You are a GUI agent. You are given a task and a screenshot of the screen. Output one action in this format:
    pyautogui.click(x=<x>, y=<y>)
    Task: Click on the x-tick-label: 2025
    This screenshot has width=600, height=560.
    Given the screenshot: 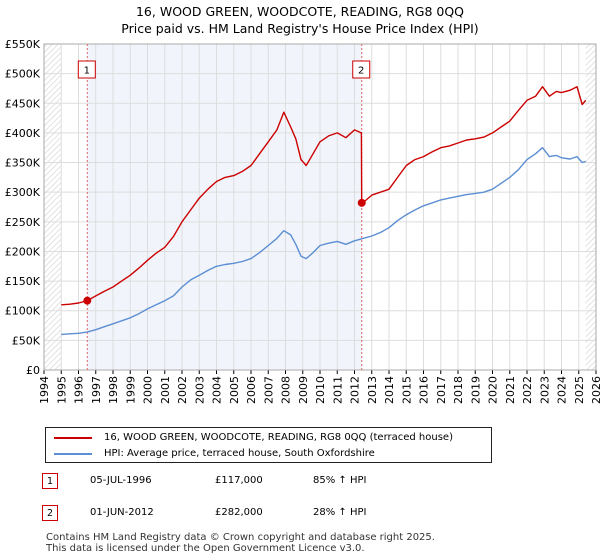 What is the action you would take?
    pyautogui.click(x=579, y=390)
    